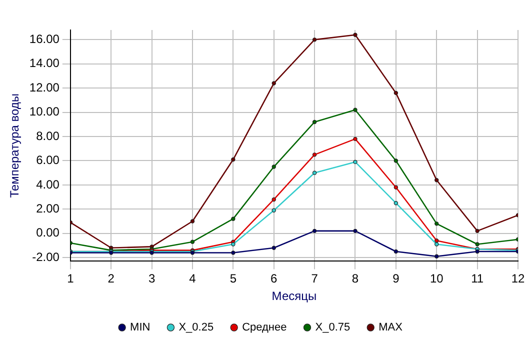 The height and width of the screenshot is (347, 532). Describe the element at coordinates (48, 184) in the screenshot. I see `y-tick-label: 4.00` at that location.